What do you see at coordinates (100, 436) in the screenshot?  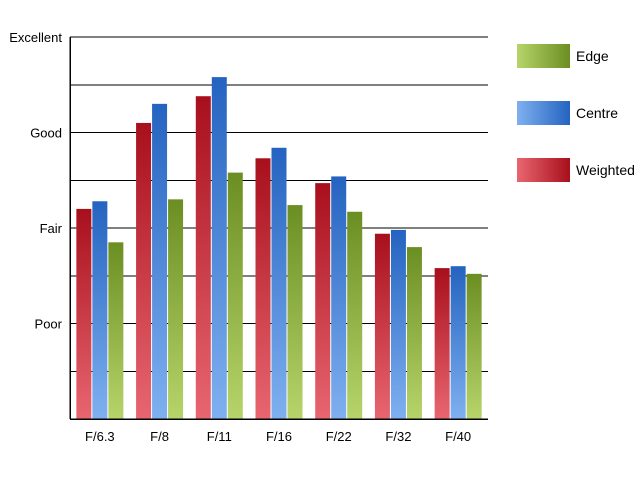 I see `x-tick-label: F/6.3` at bounding box center [100, 436].